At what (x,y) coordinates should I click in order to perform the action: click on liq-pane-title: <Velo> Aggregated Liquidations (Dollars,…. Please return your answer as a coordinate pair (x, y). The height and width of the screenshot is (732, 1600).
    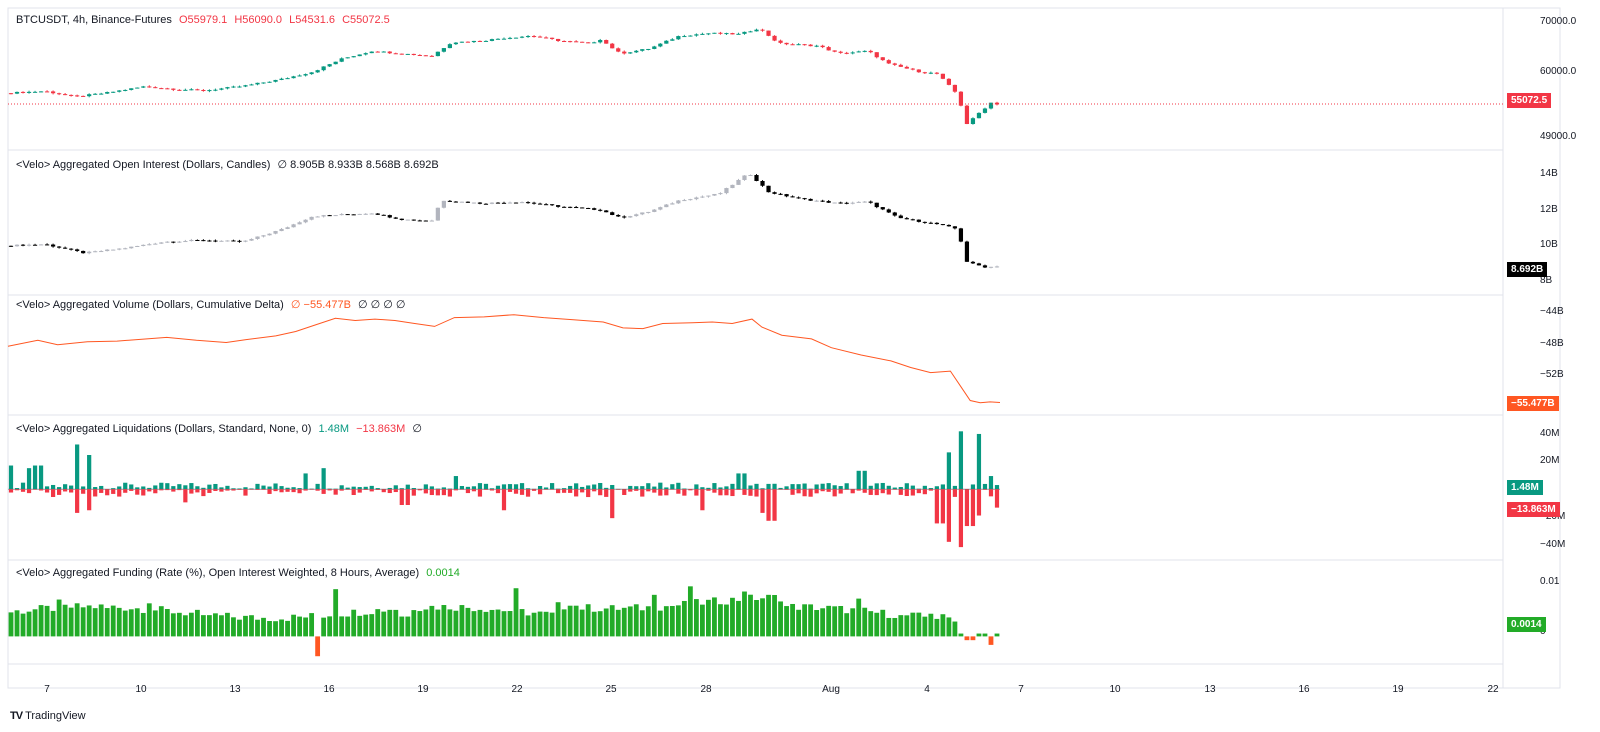
    Looking at the image, I should click on (221, 428).